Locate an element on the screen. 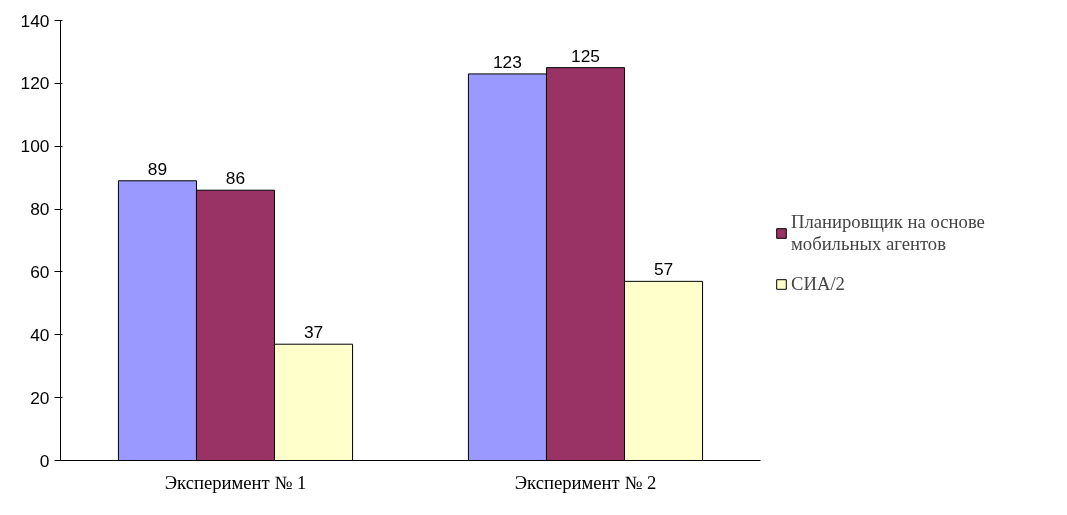 This screenshot has height=515, width=1067. y-tick-label: 120 is located at coordinates (35, 83).